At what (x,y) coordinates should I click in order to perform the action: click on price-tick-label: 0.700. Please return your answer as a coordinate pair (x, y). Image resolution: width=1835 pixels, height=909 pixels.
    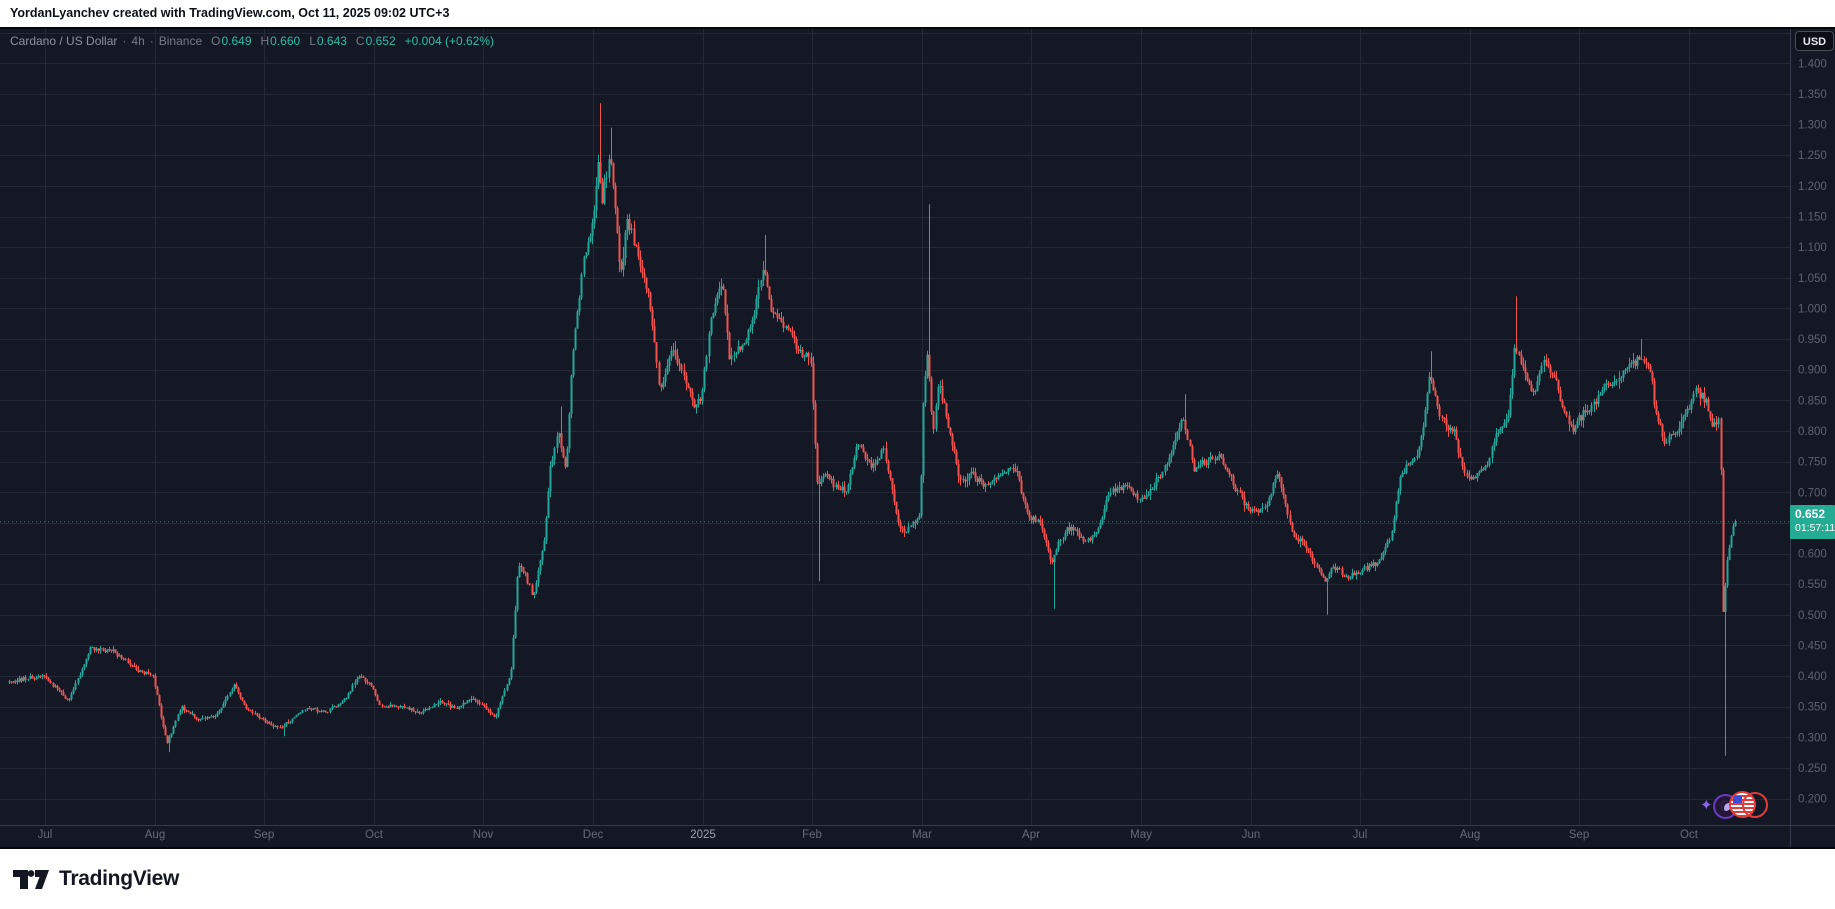
    Looking at the image, I should click on (1812, 493).